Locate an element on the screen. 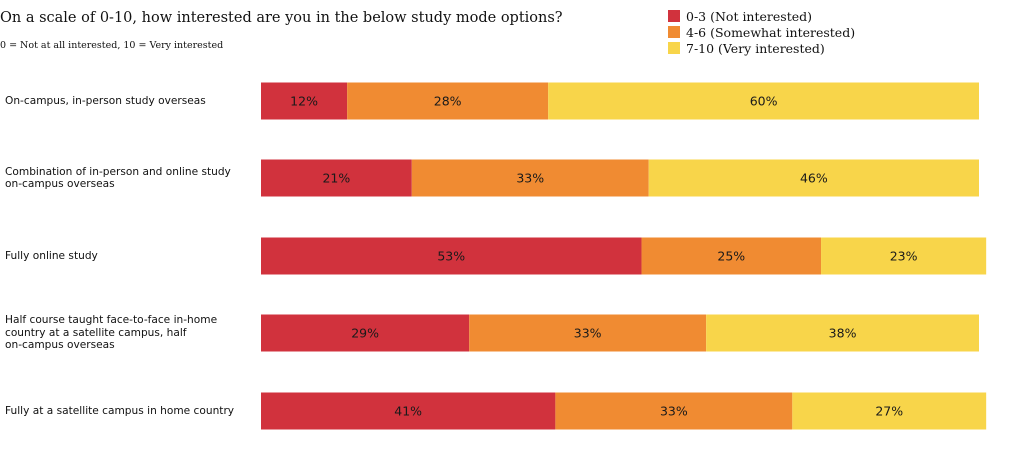  bar-value-label: 23% is located at coordinates (904, 256).